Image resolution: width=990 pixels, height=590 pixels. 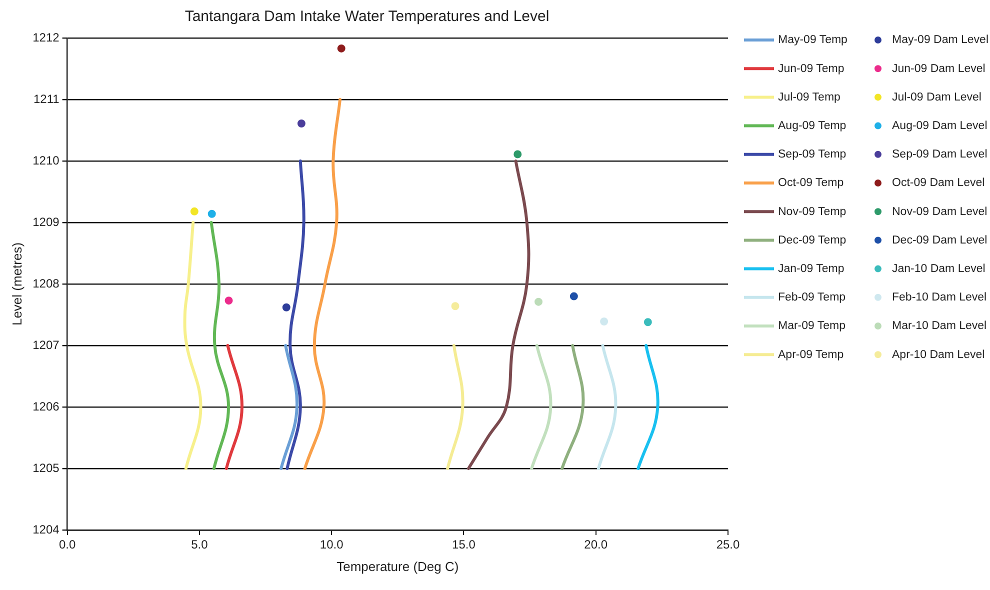 What do you see at coordinates (397, 566) in the screenshot?
I see `x-axis-title: Temperature (Deg C)` at bounding box center [397, 566].